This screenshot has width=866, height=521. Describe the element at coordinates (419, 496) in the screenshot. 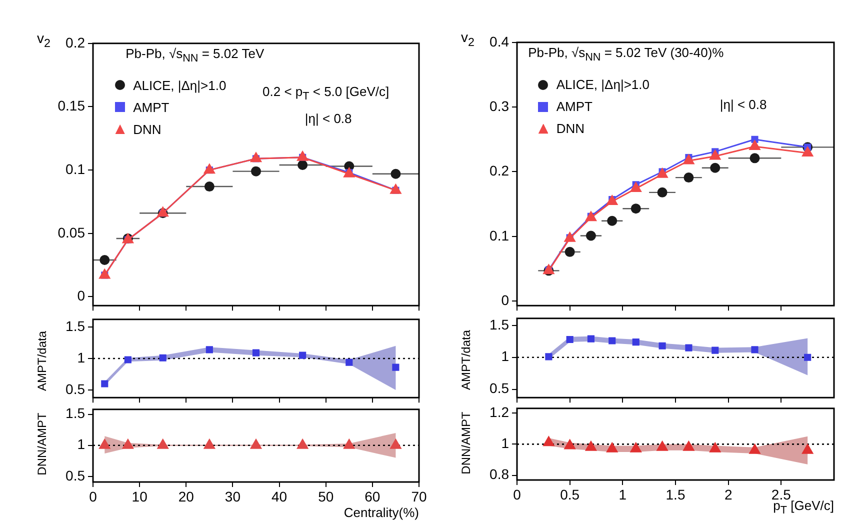

I see `x-tick-label: 70` at that location.